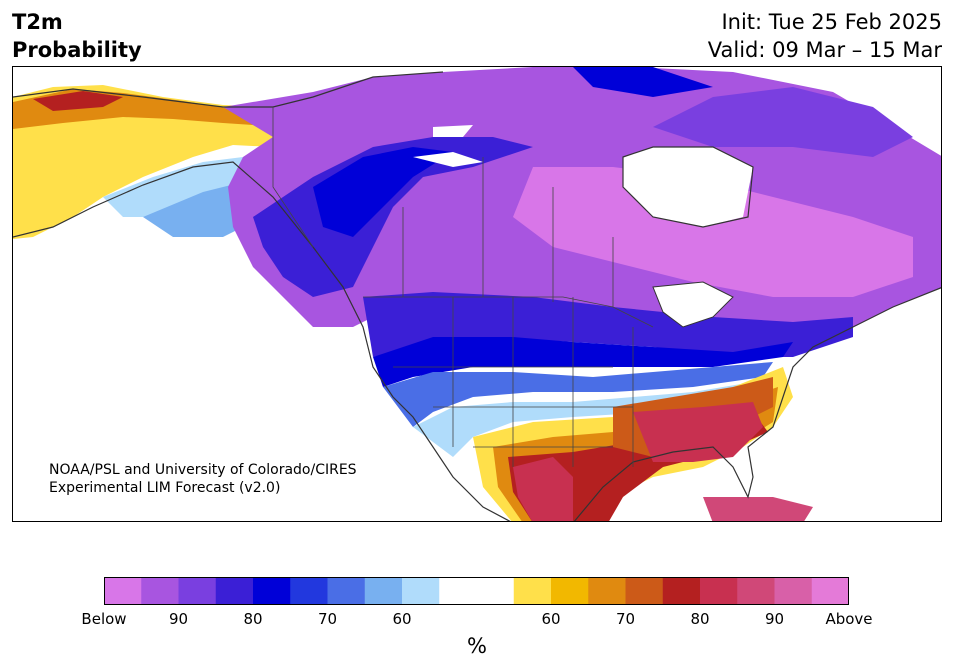 This screenshot has width=954, height=671. Describe the element at coordinates (165, 488) in the screenshot. I see `credit-line-2: Experimental LIM Forecast (v2.0)` at that location.